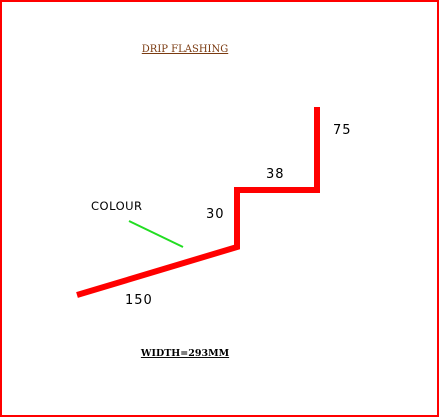  Describe the element at coordinates (185, 353) in the screenshot. I see `width-note: WIDTH=293MM` at that location.